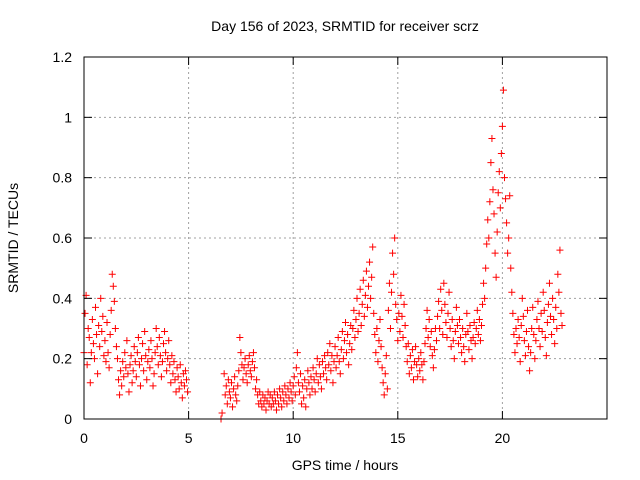 Image resolution: width=640 pixels, height=480 pixels. I want to click on x-tick-label: 10, so click(293, 438).